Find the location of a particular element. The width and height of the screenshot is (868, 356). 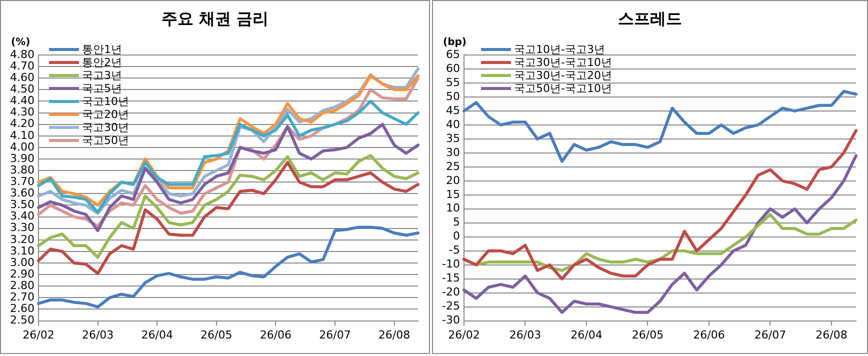

y-tick-label: 65 is located at coordinates (453, 54).